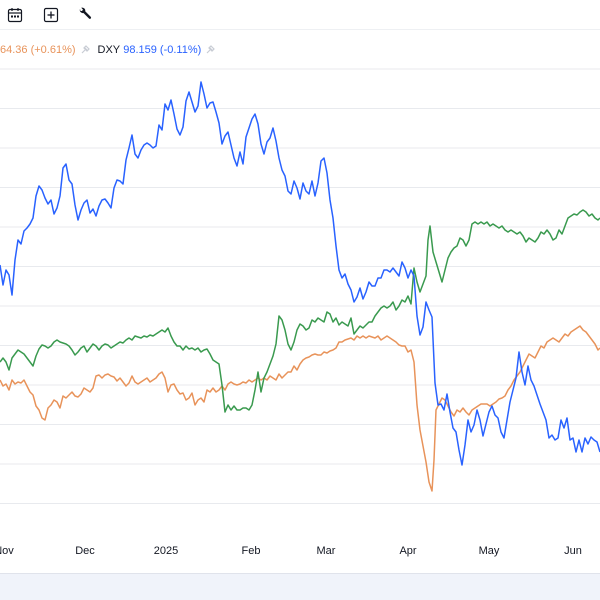 The width and height of the screenshot is (600, 600). Describe the element at coordinates (573, 551) in the screenshot. I see `x-tick-label: Jun` at that location.